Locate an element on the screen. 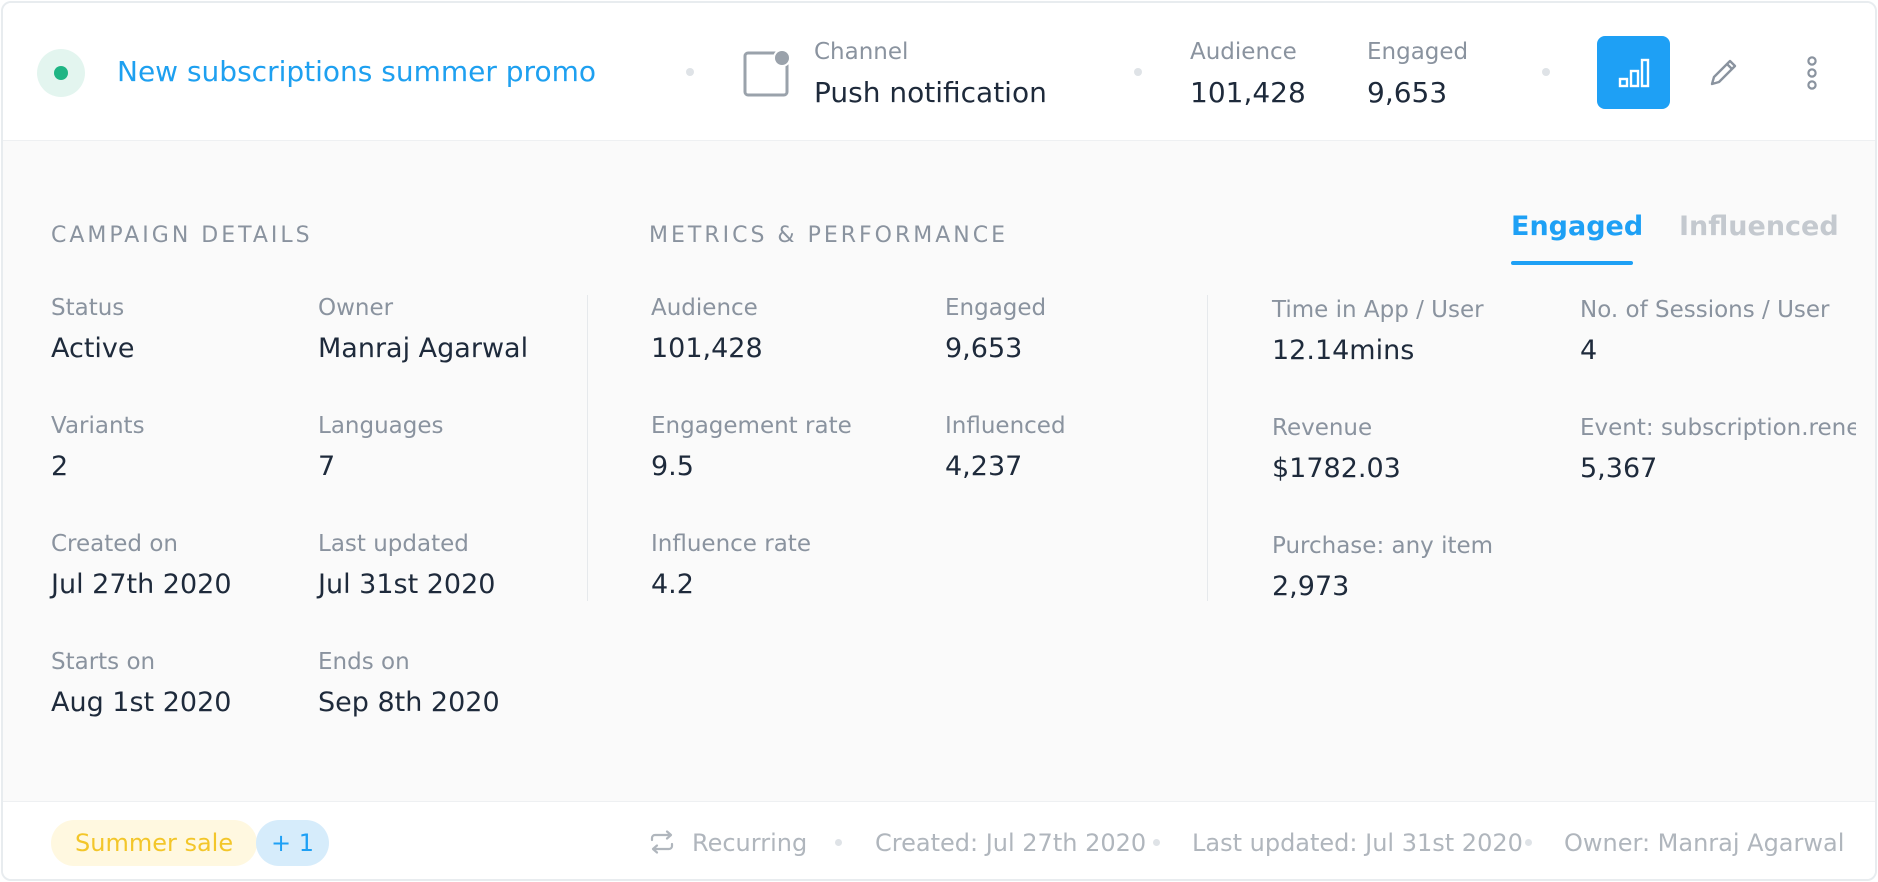 The height and width of the screenshot is (882, 1878). analytics-button is located at coordinates (1633, 72).